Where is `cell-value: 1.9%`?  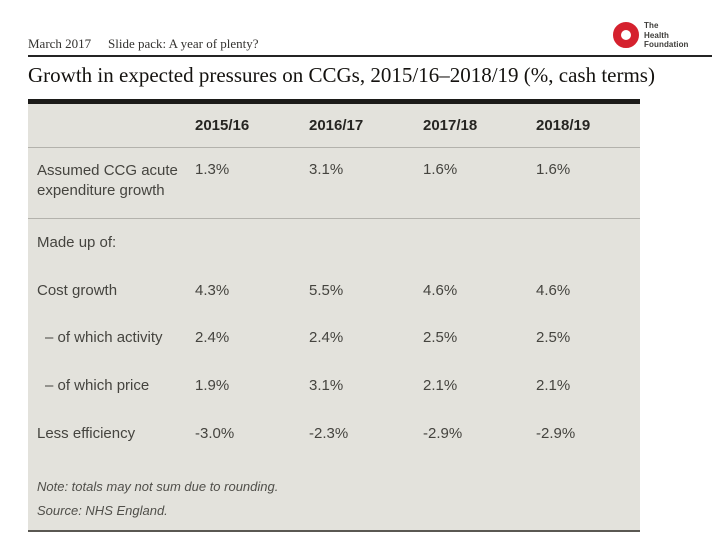
cell-value: 1.9% is located at coordinates (212, 385).